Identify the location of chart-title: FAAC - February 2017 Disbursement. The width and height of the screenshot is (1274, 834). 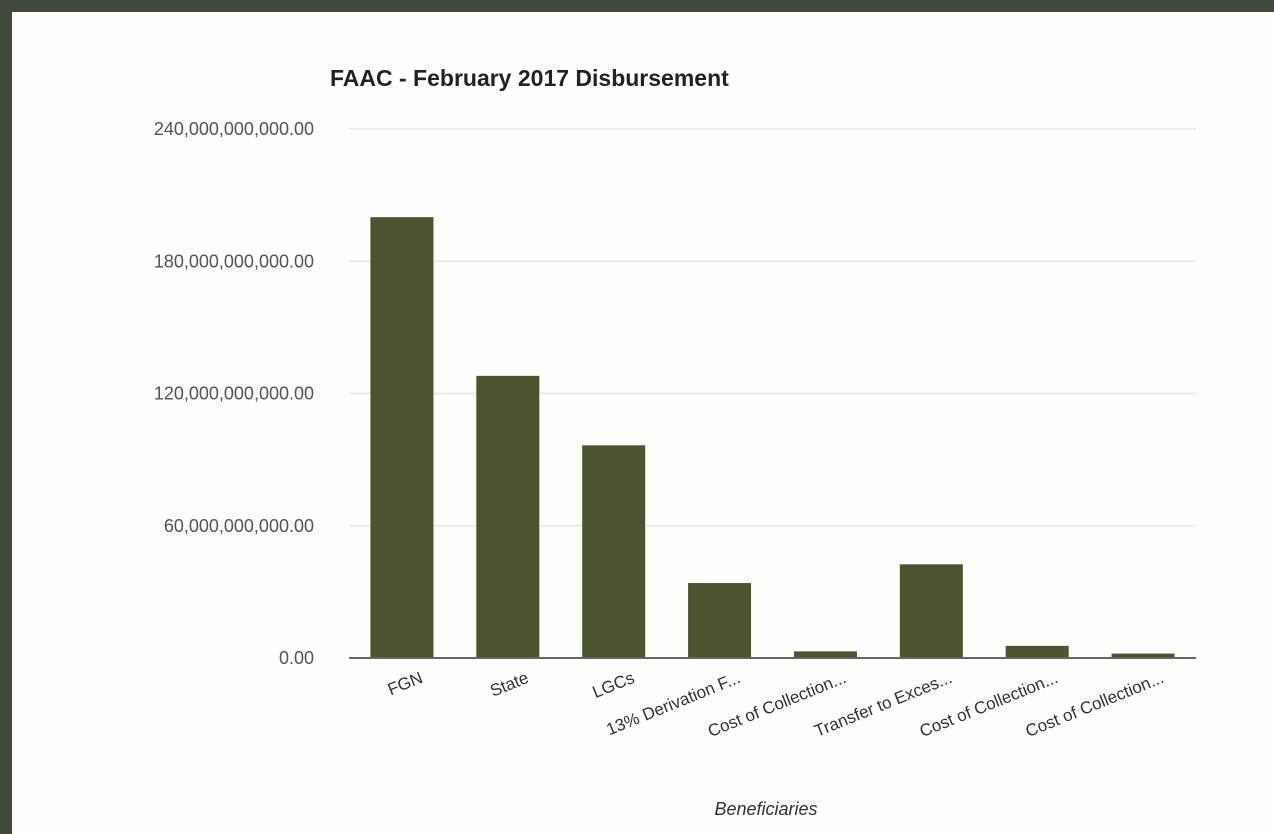
(529, 78).